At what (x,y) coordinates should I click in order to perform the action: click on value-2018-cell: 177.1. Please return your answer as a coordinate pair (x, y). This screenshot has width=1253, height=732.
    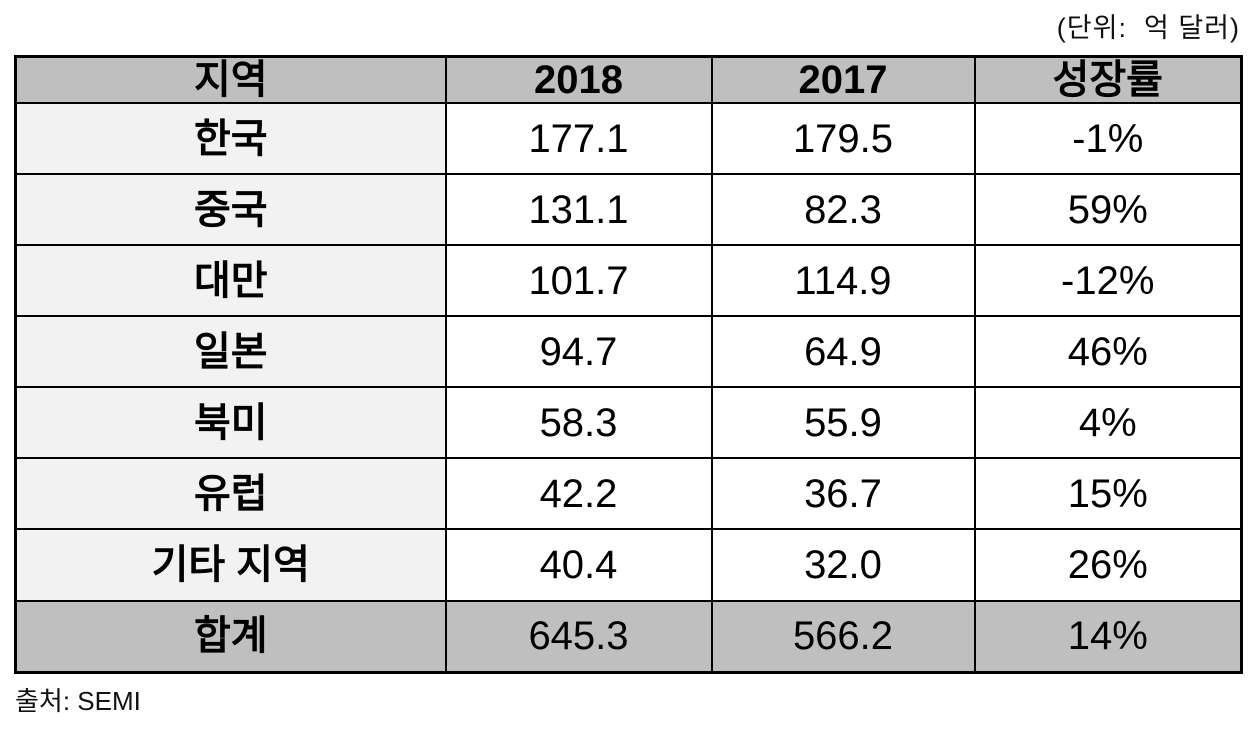
    Looking at the image, I should click on (578, 138).